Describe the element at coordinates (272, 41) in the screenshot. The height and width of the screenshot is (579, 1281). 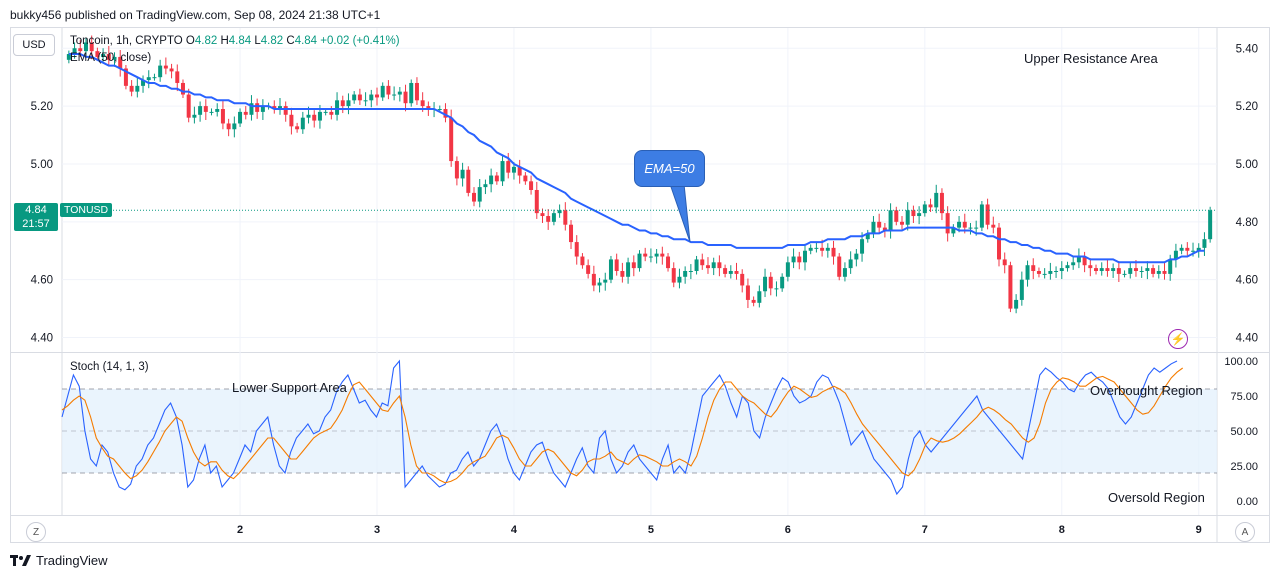
I see `low-value: 4.82` at that location.